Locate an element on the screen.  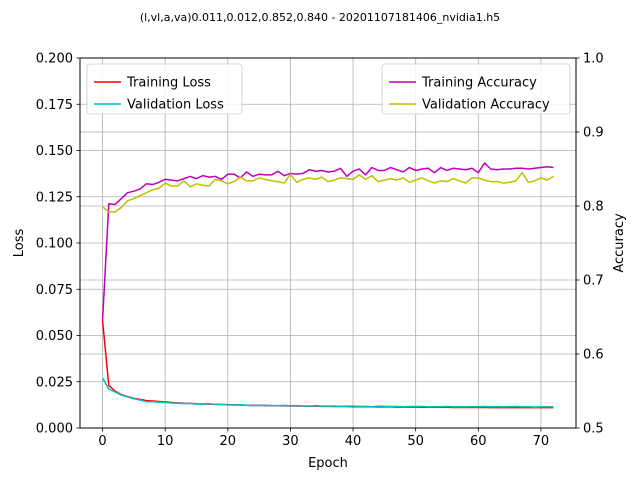
x-axis-label: Epoch is located at coordinates (328, 463).